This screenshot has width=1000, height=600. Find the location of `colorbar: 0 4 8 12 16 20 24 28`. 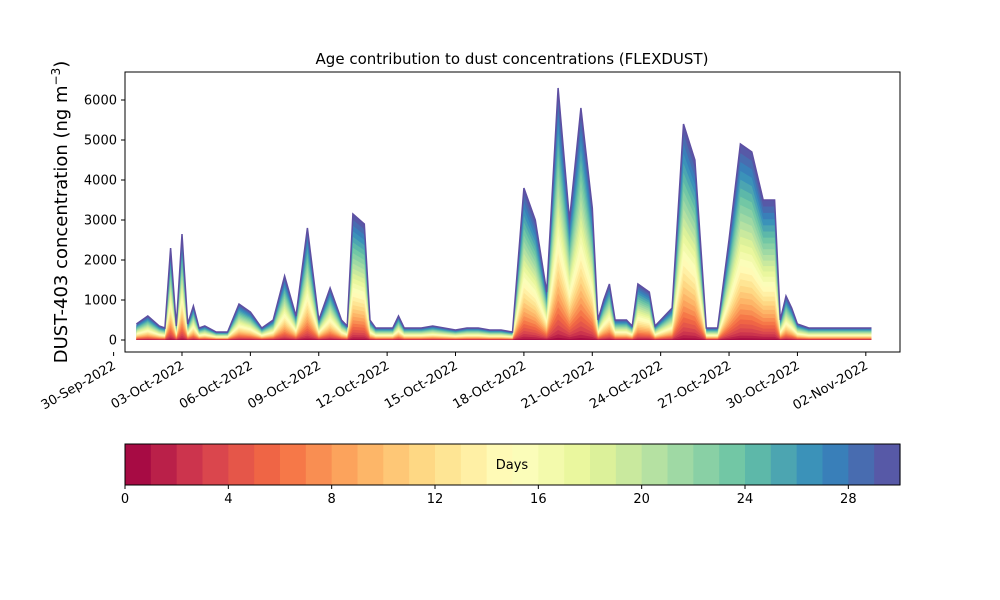

colorbar: 0 4 8 12 16 20 24 28 is located at coordinates (511, 475).